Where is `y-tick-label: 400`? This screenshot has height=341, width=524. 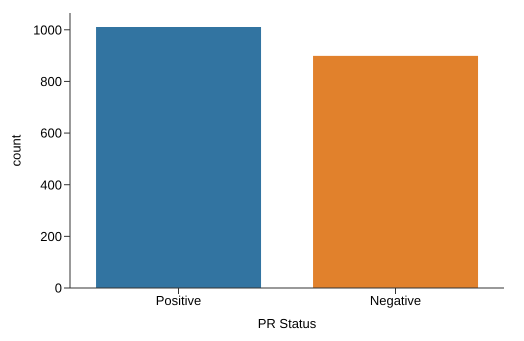 y-tick-label: 400 is located at coordinates (51, 184).